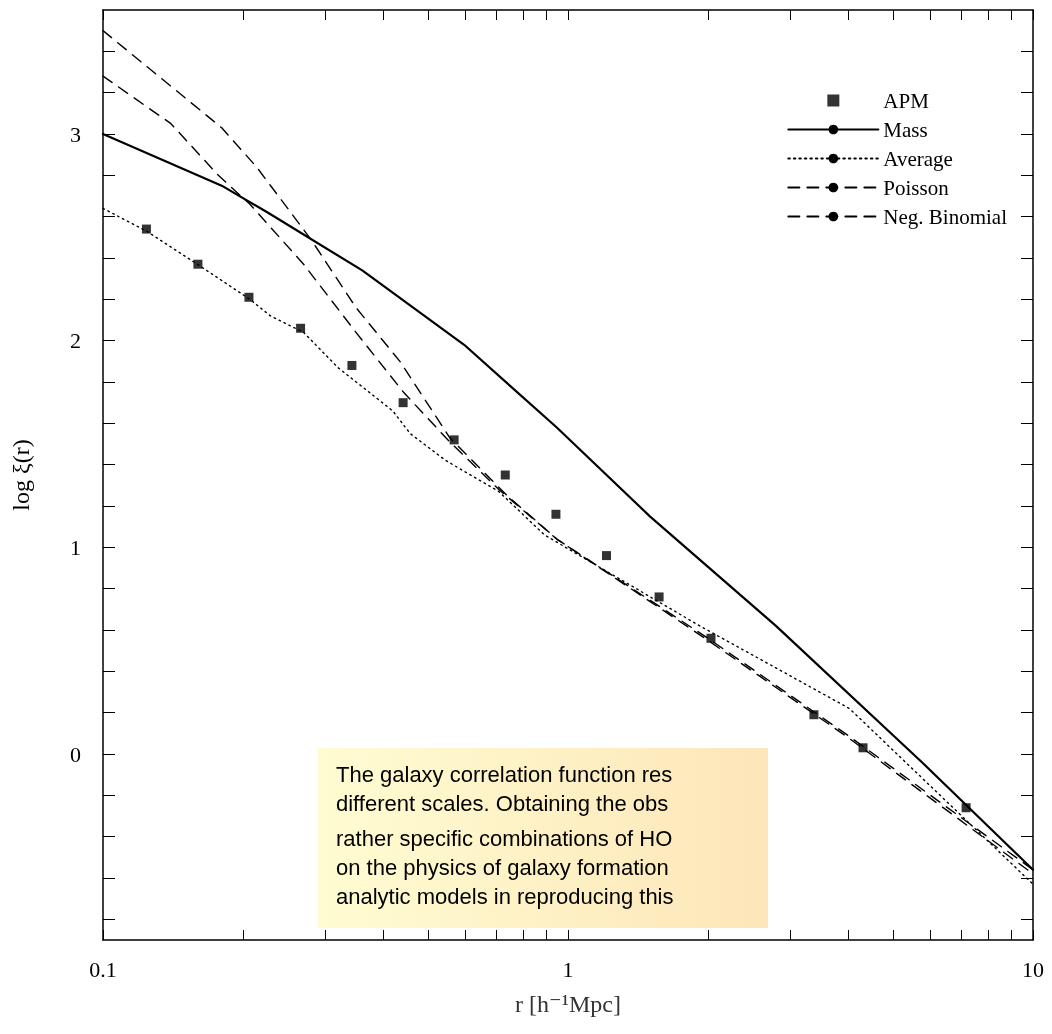 This screenshot has width=1052, height=1034. Describe the element at coordinates (75, 547) in the screenshot. I see `y-tick-label: 1` at that location.